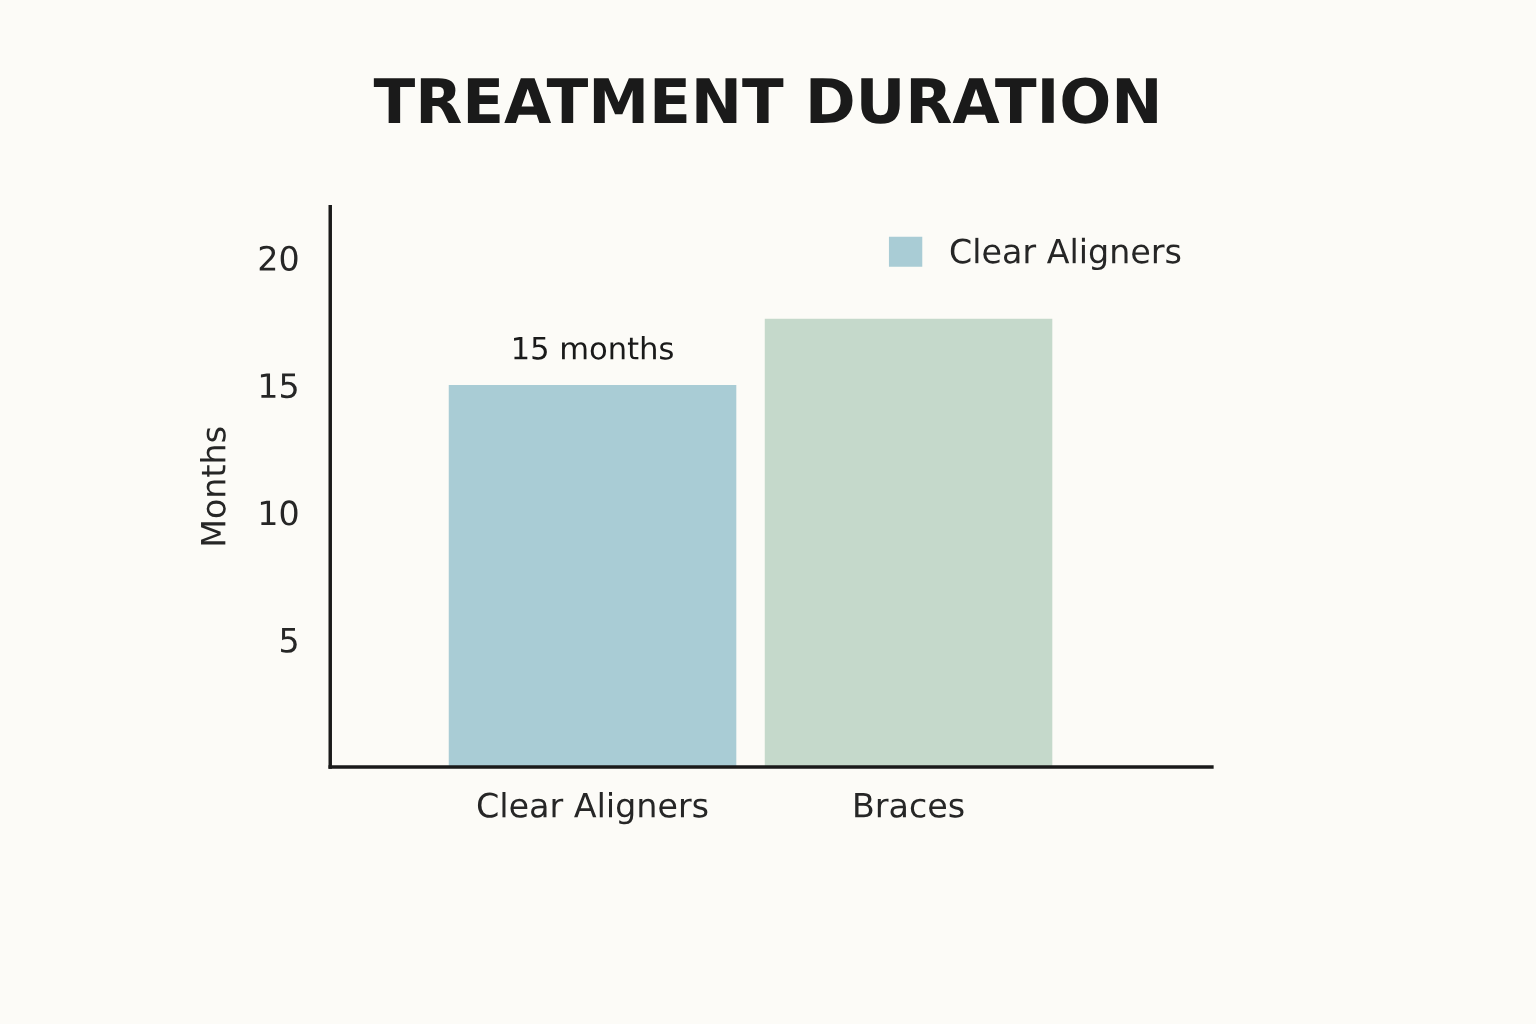 This screenshot has height=1024, width=1536. What do you see at coordinates (909, 805) in the screenshot?
I see `x-tick-label: Braces` at bounding box center [909, 805].